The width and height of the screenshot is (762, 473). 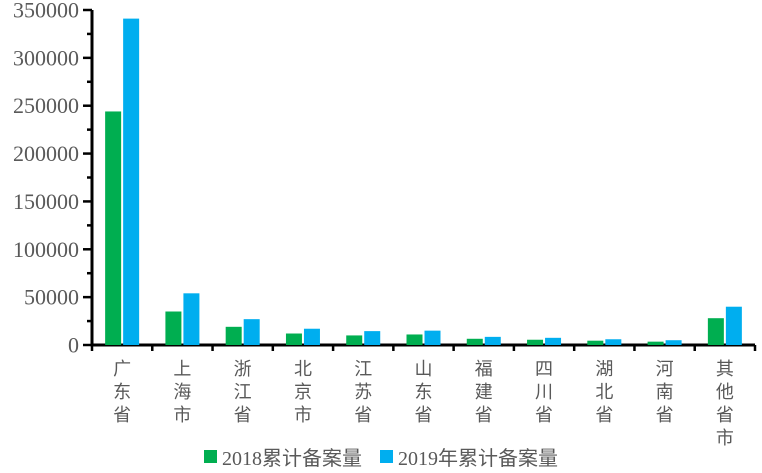 I want to click on legend-item-2019: 2019年累计备案量, so click(x=469, y=456).